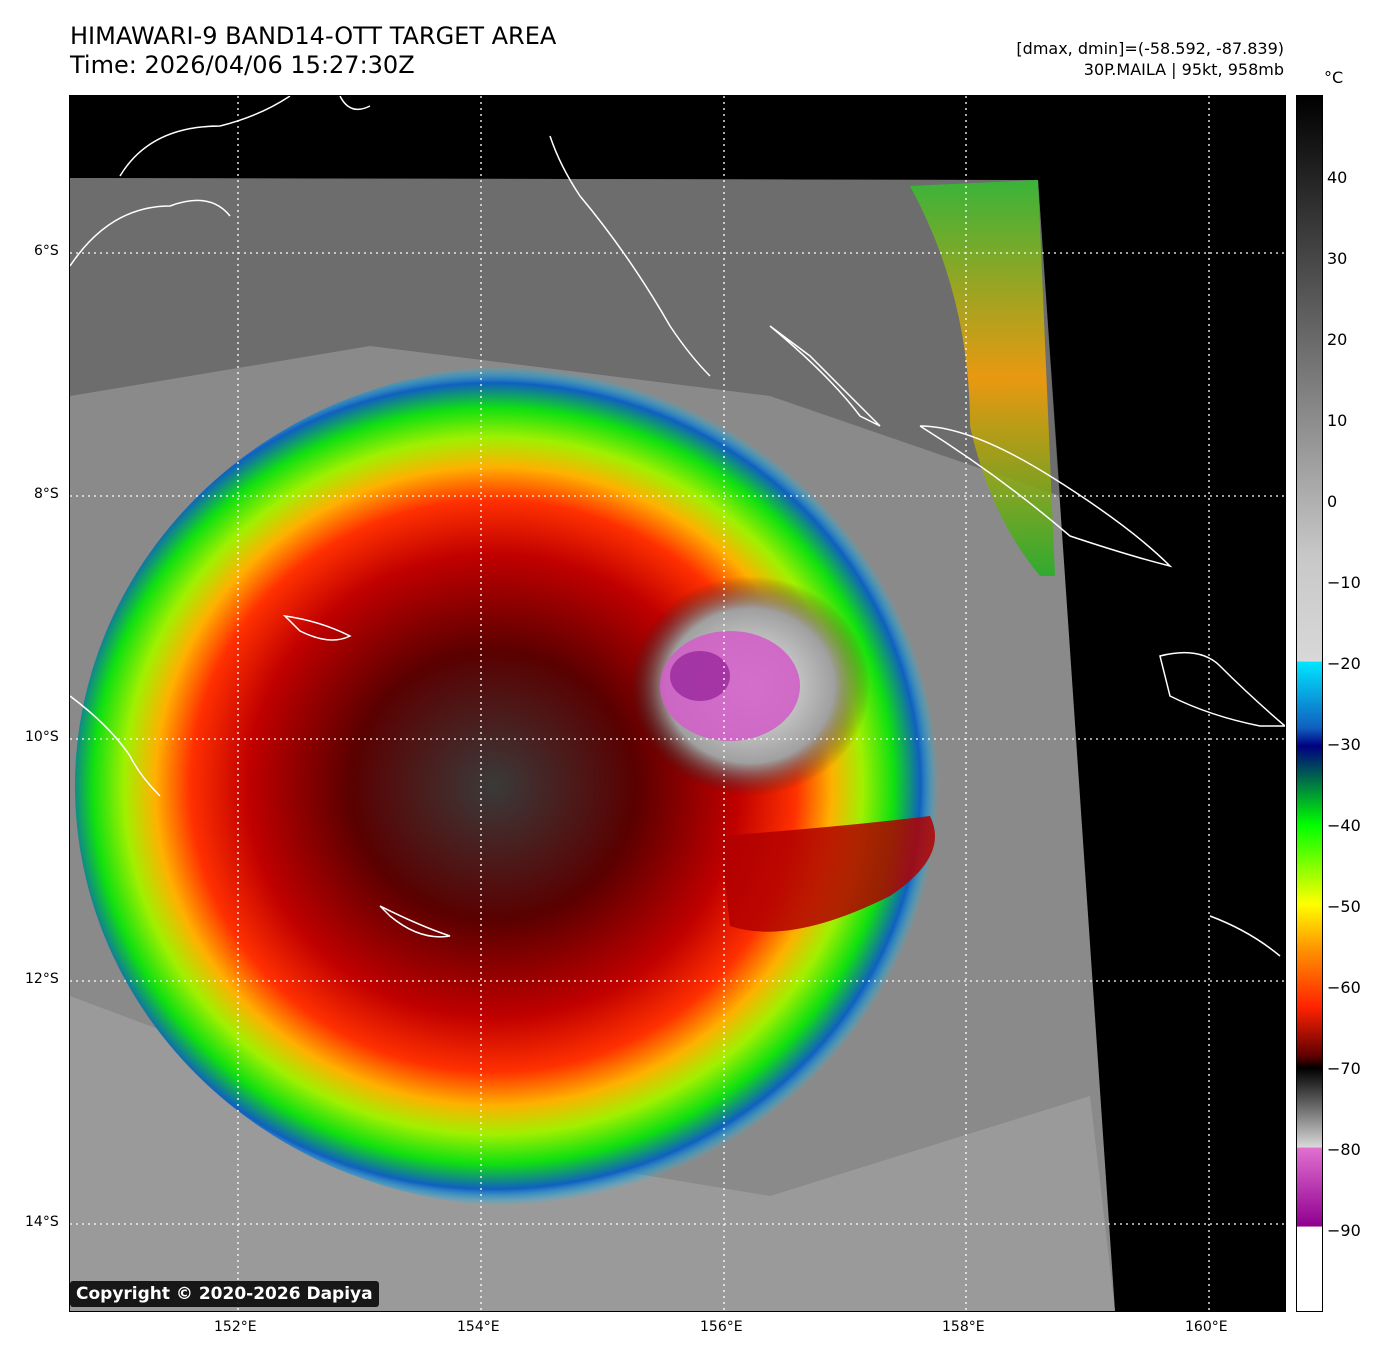 Image resolution: width=1388 pixels, height=1359 pixels. What do you see at coordinates (1332, 501) in the screenshot?
I see `colorbar-tick-label: 0` at bounding box center [1332, 501].